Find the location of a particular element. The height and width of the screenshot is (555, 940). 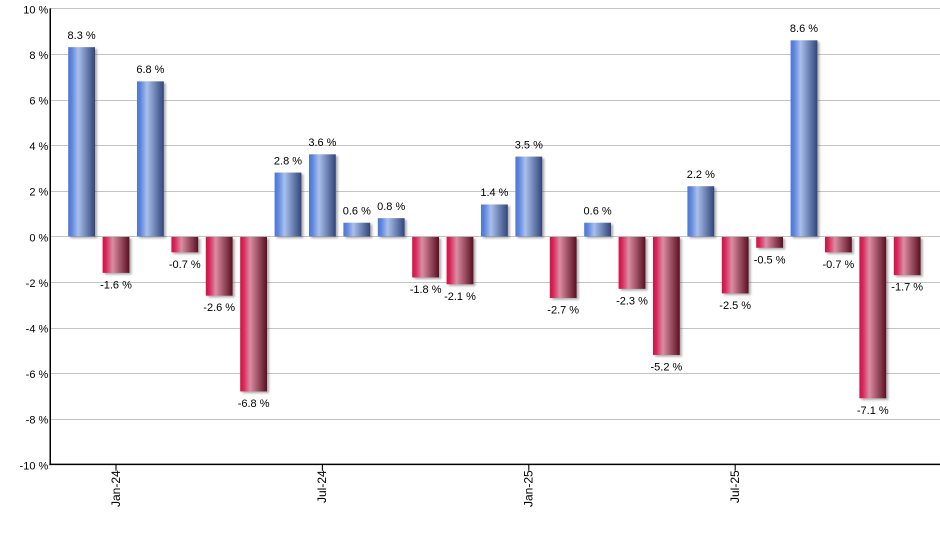

svg-text: 4 % is located at coordinates (38, 147).